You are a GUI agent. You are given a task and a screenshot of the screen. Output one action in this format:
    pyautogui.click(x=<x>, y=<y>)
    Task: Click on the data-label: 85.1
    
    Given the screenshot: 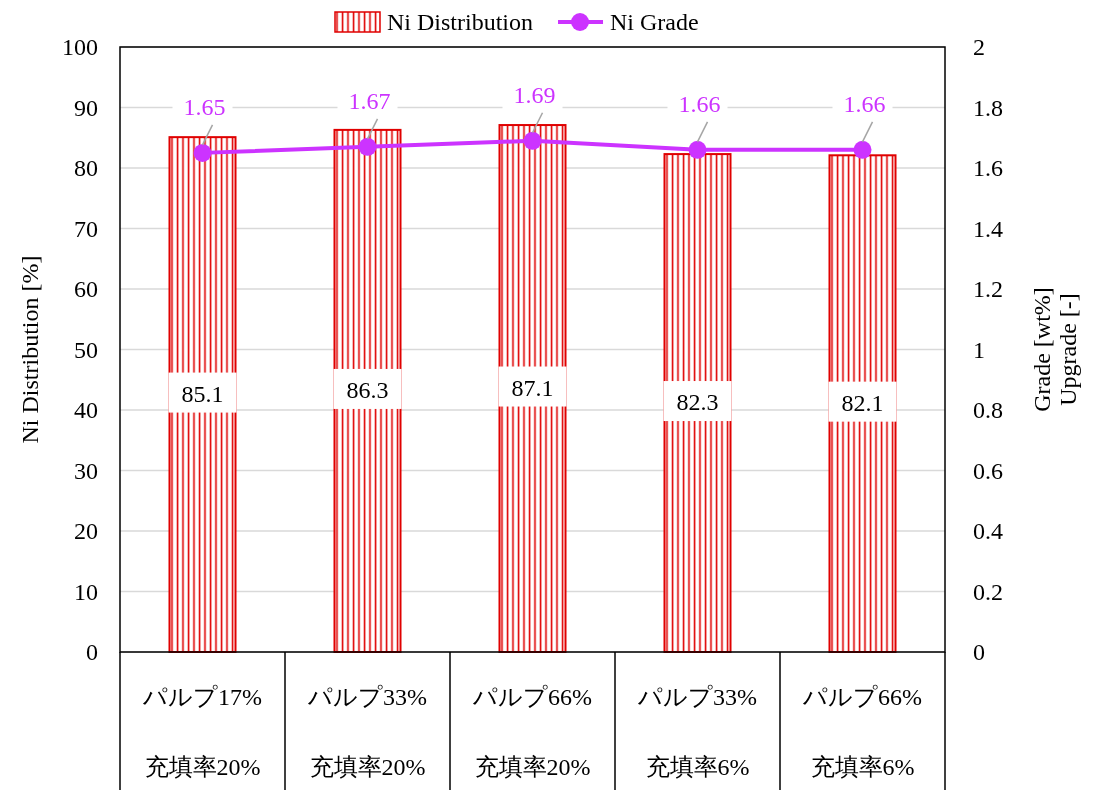 What is the action you would take?
    pyautogui.click(x=202, y=393)
    